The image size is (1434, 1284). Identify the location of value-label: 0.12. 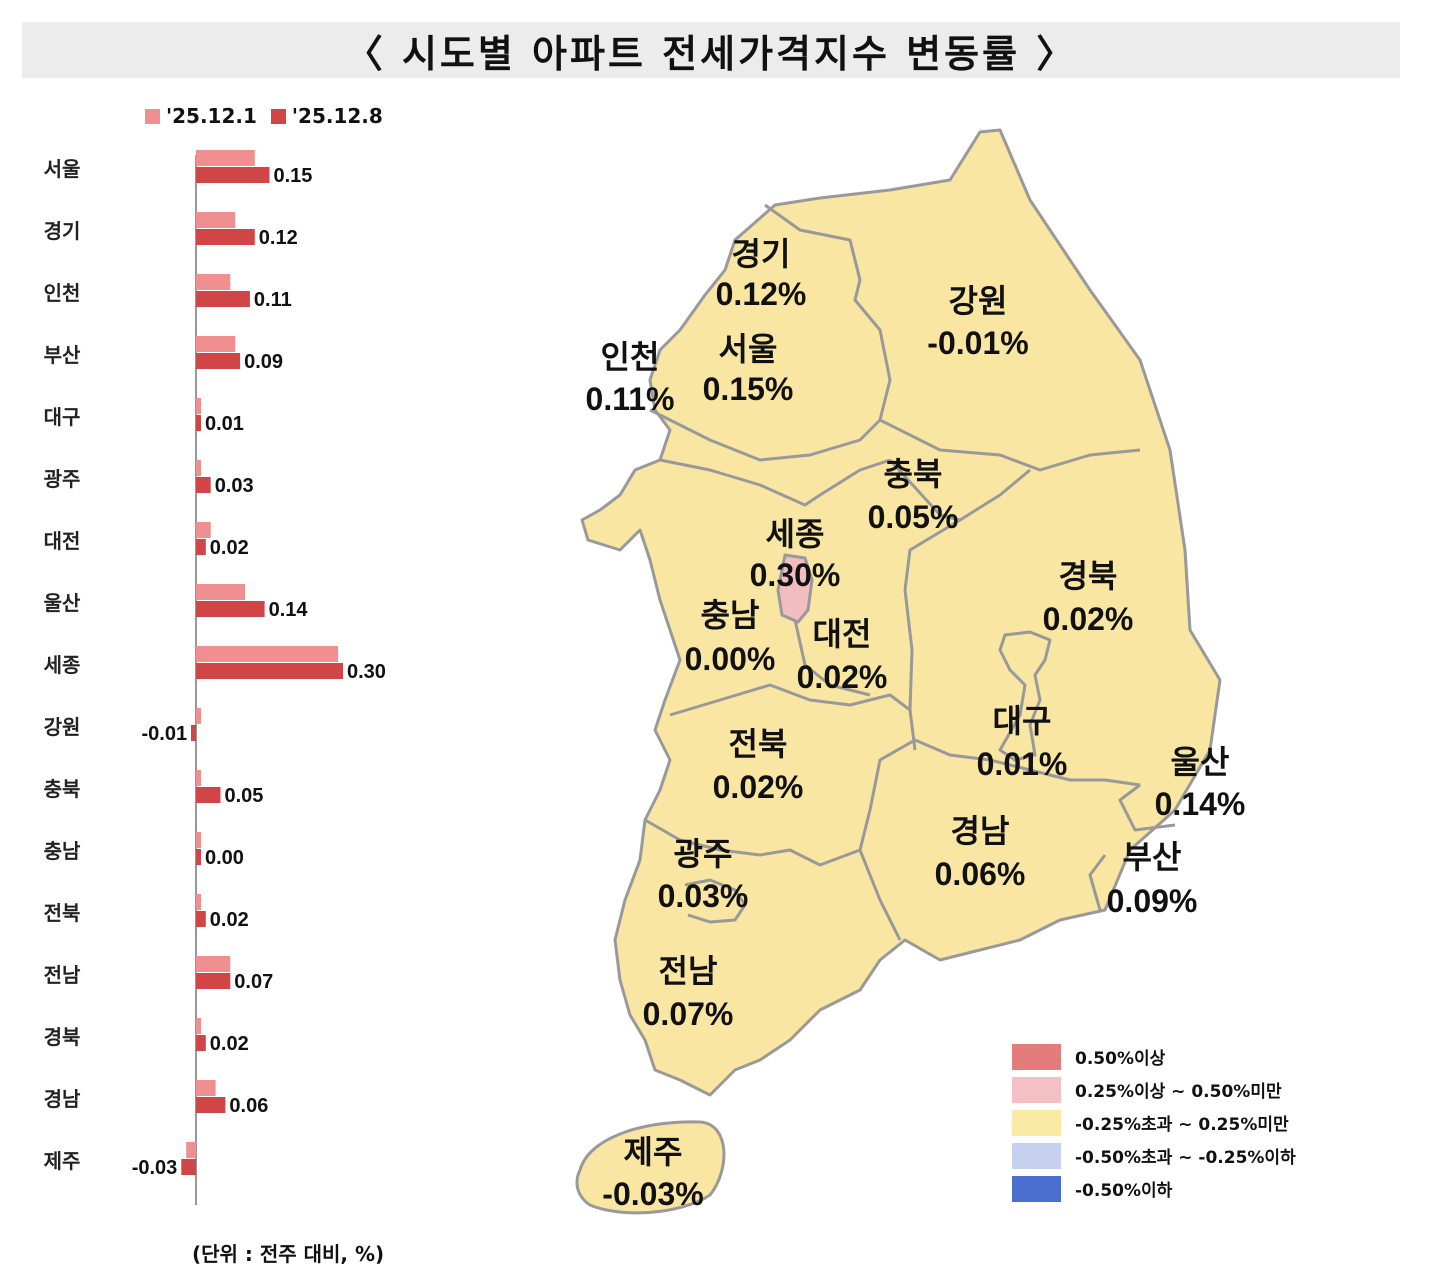
(278, 238).